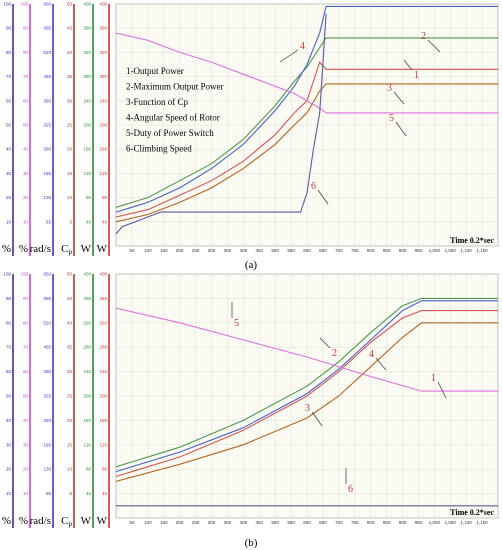  Describe the element at coordinates (70, 76) in the screenshot. I see `y-tick-label: 35` at that location.